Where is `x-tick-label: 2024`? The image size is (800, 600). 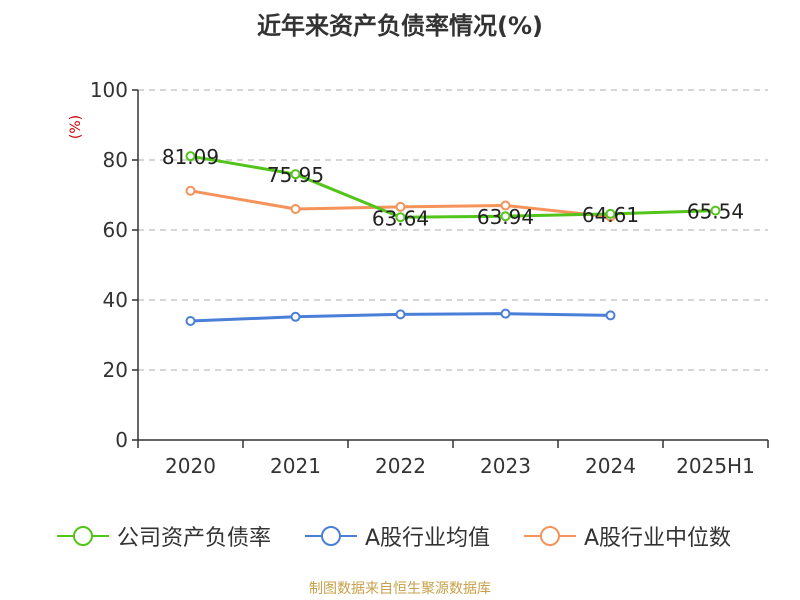
x-tick-label: 2024 is located at coordinates (610, 466).